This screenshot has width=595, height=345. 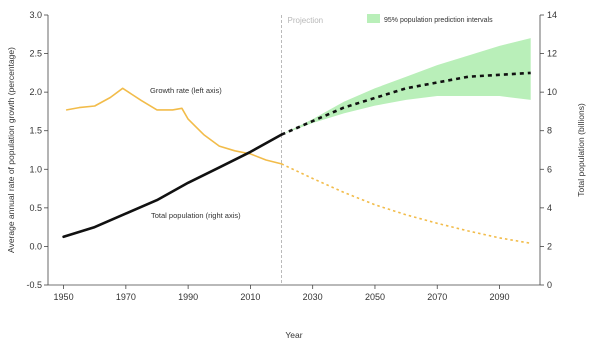 I want to click on projection-label: Projection, so click(x=306, y=20).